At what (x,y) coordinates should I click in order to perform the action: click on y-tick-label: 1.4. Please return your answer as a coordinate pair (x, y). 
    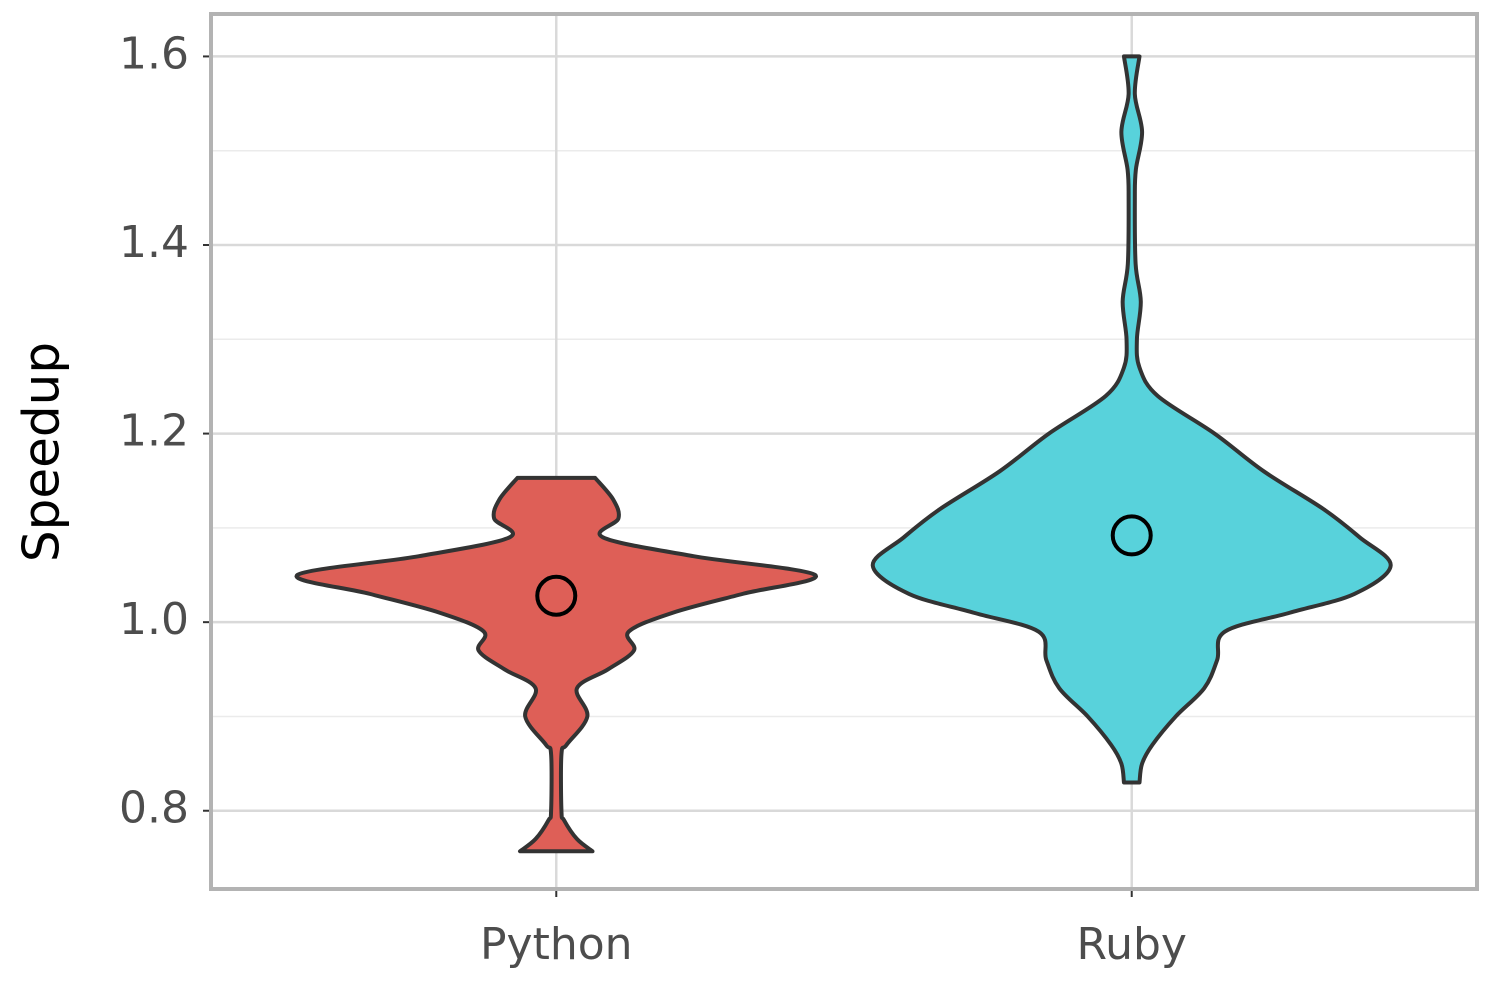
    Looking at the image, I should click on (154, 242).